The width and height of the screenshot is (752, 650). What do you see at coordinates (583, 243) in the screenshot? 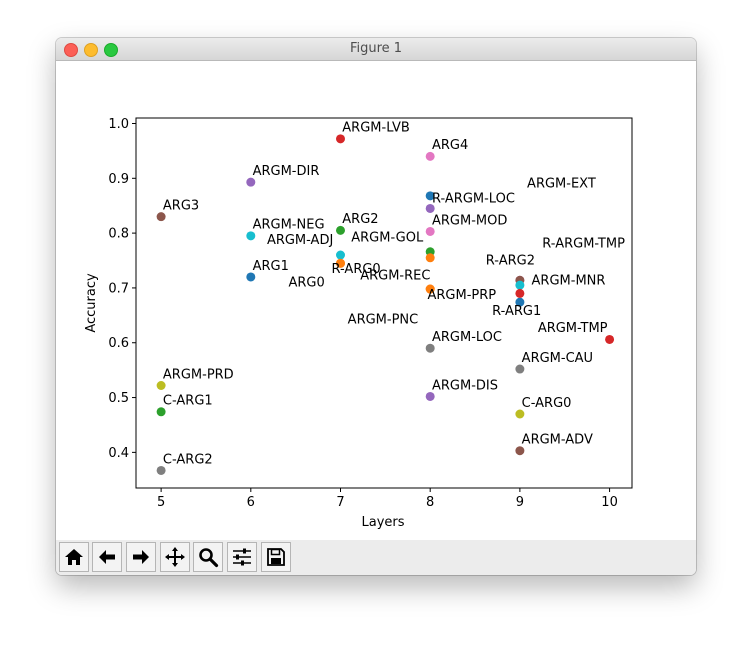
I see `point-label: R-ARGM-TMP` at bounding box center [583, 243].